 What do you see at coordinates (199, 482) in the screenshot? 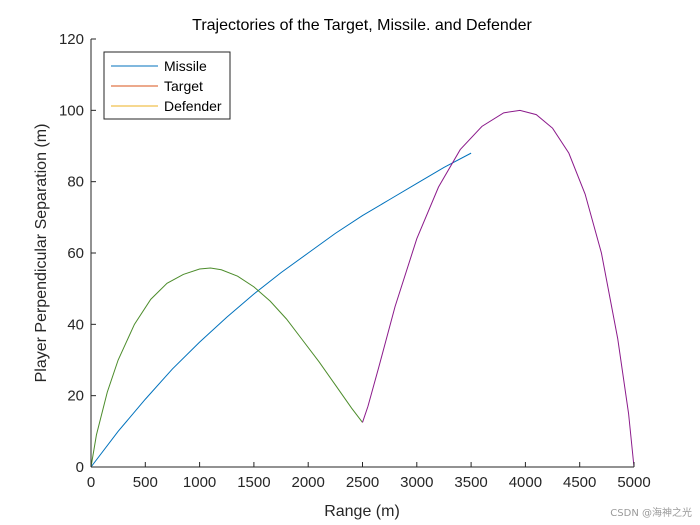
I see `x-tick-label: 1000` at bounding box center [199, 482].